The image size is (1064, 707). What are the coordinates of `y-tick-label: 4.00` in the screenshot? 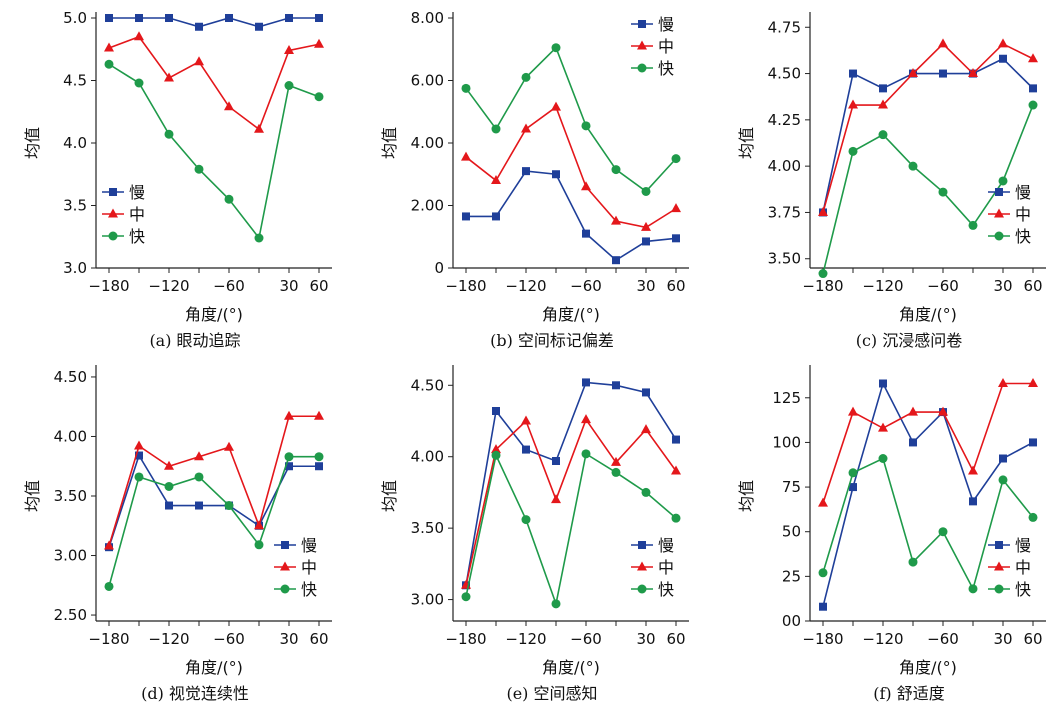 It's located at (427, 143).